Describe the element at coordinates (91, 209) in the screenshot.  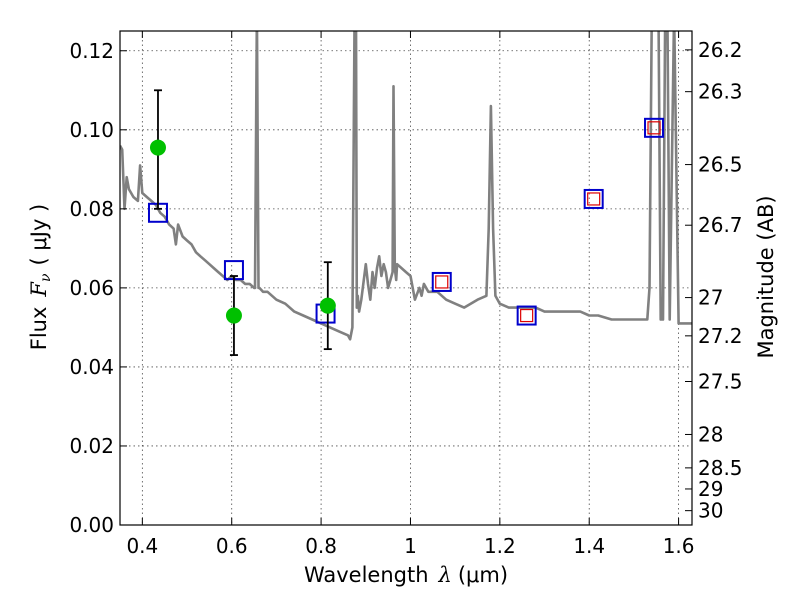
I see `y-tick-label: 0.08` at that location.